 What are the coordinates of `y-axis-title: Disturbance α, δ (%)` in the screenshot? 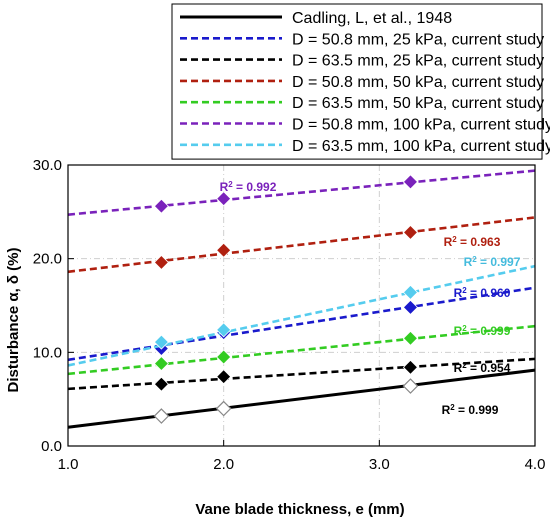 It's located at (13, 319).